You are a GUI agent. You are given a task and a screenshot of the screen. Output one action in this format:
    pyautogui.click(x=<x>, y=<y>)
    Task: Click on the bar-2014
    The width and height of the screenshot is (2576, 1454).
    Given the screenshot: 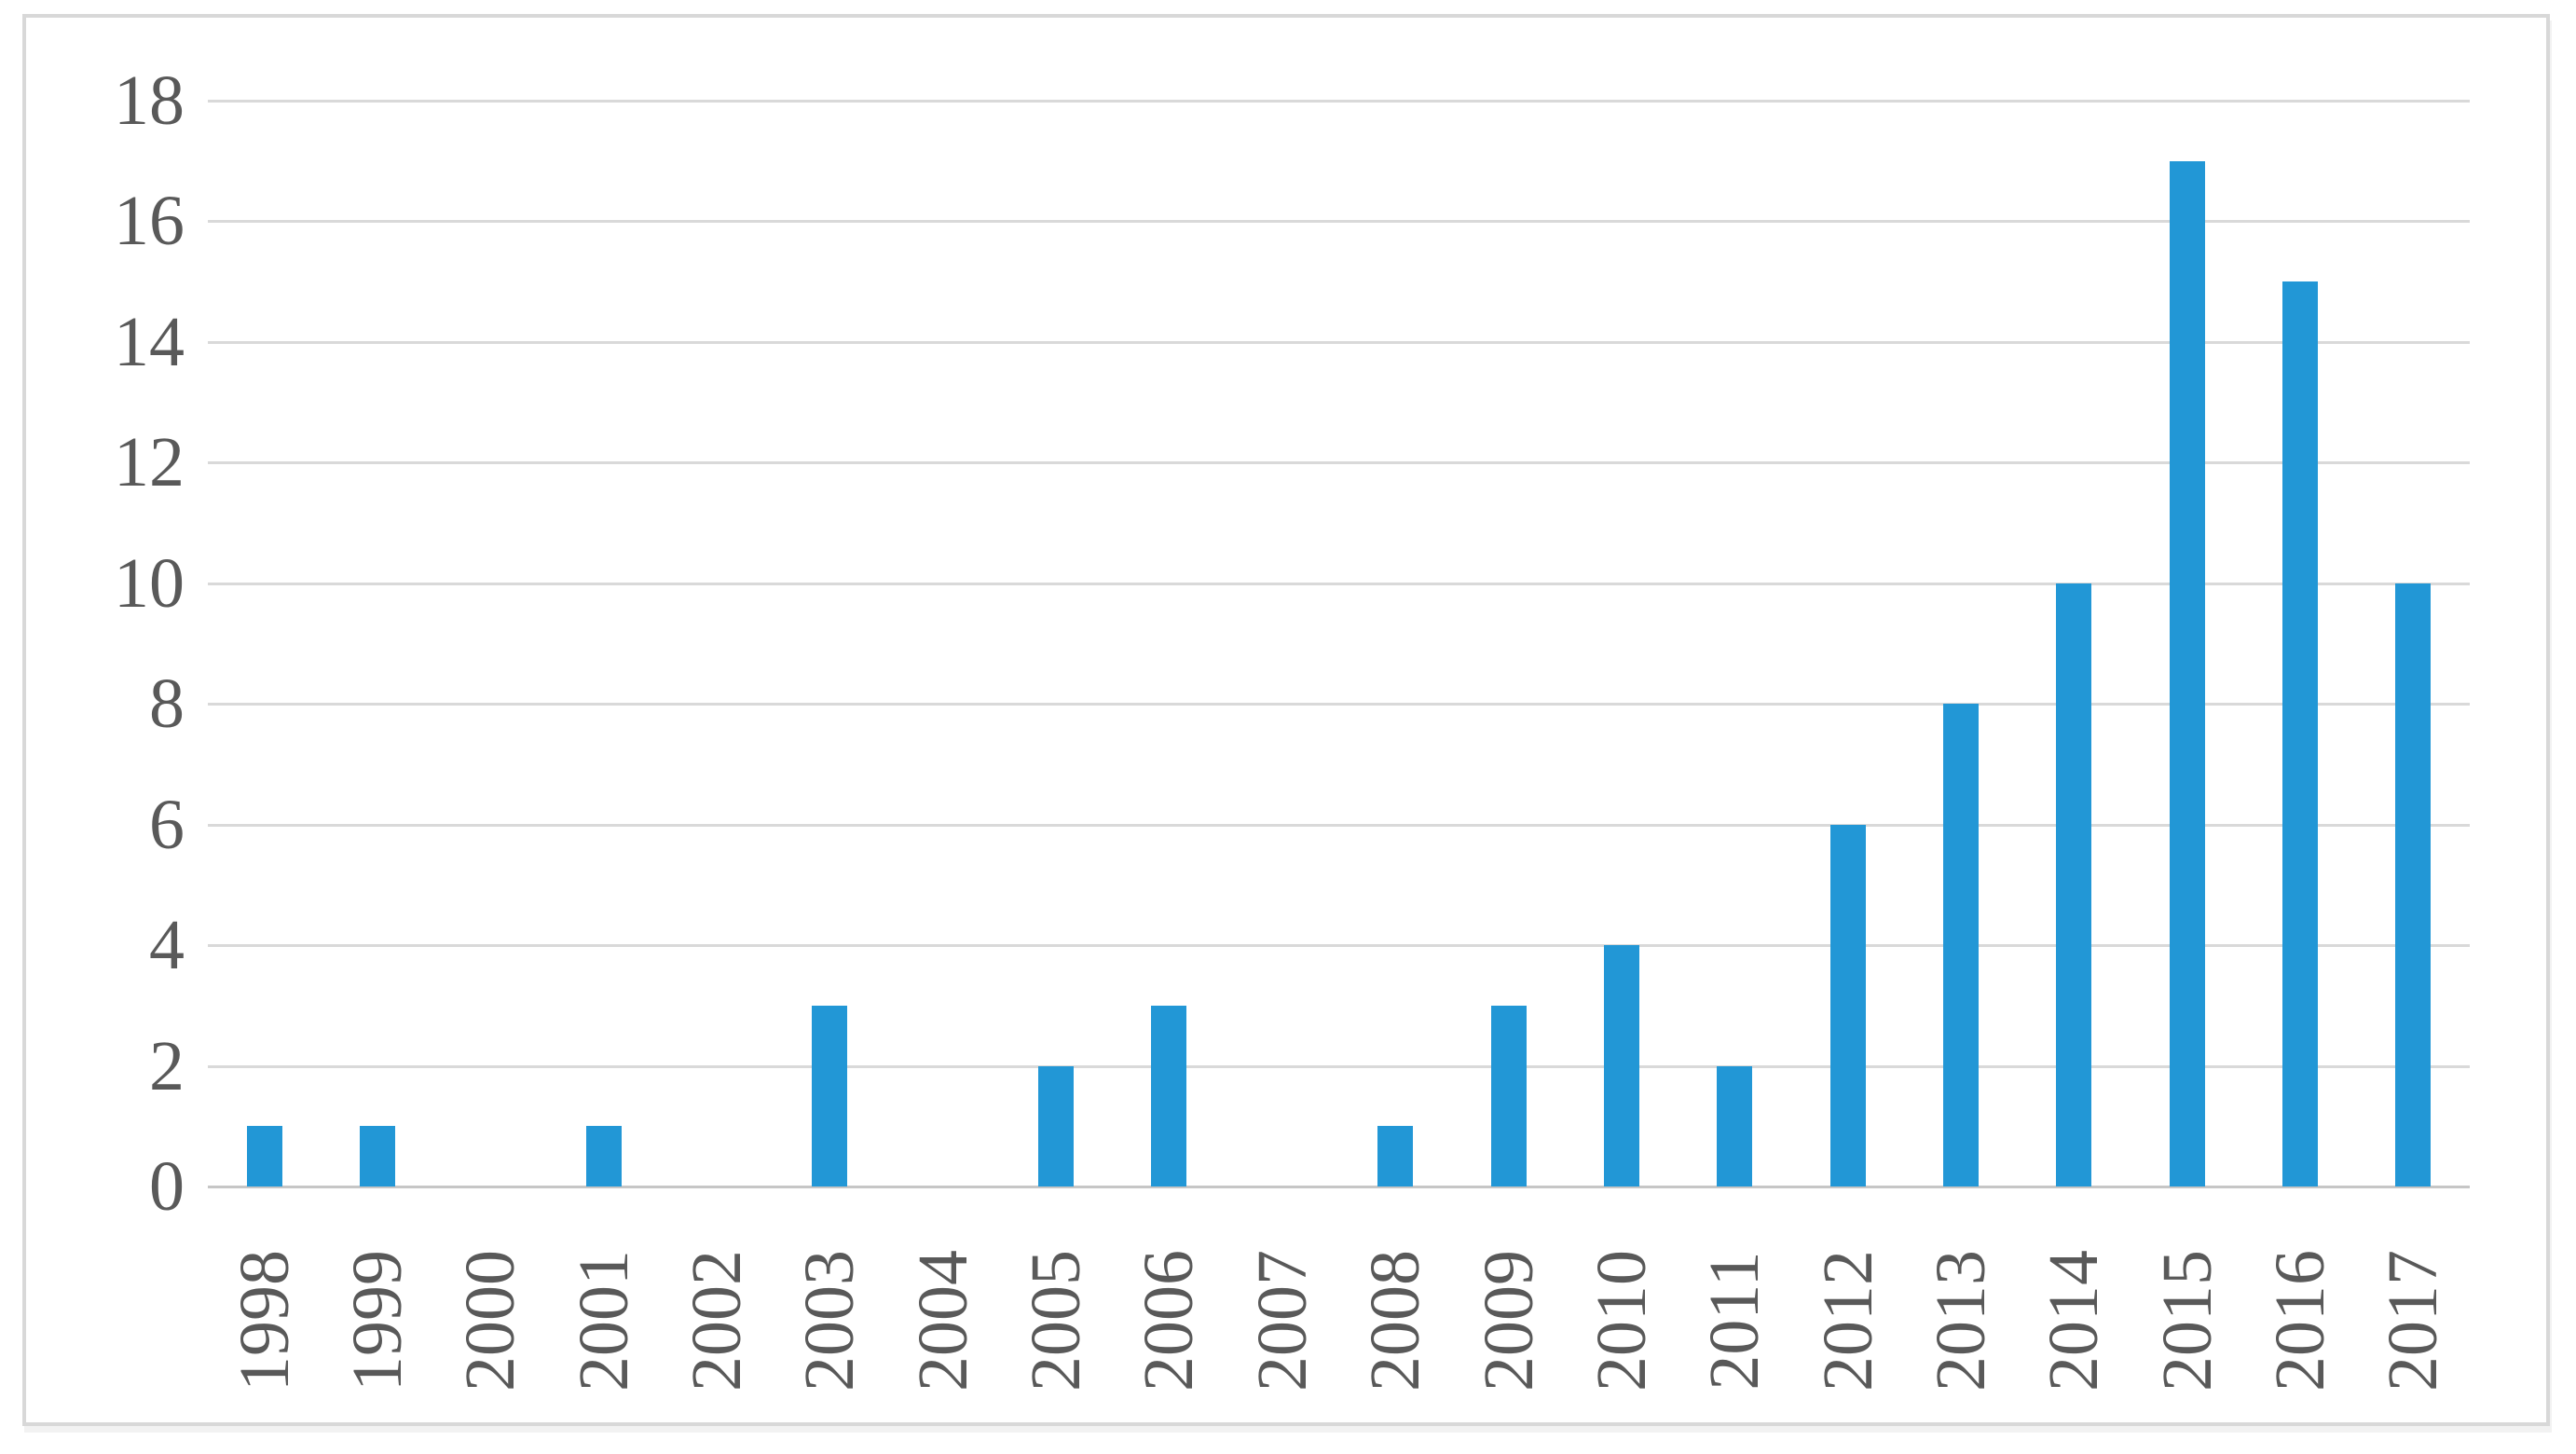 What is the action you would take?
    pyautogui.click(x=2074, y=885)
    